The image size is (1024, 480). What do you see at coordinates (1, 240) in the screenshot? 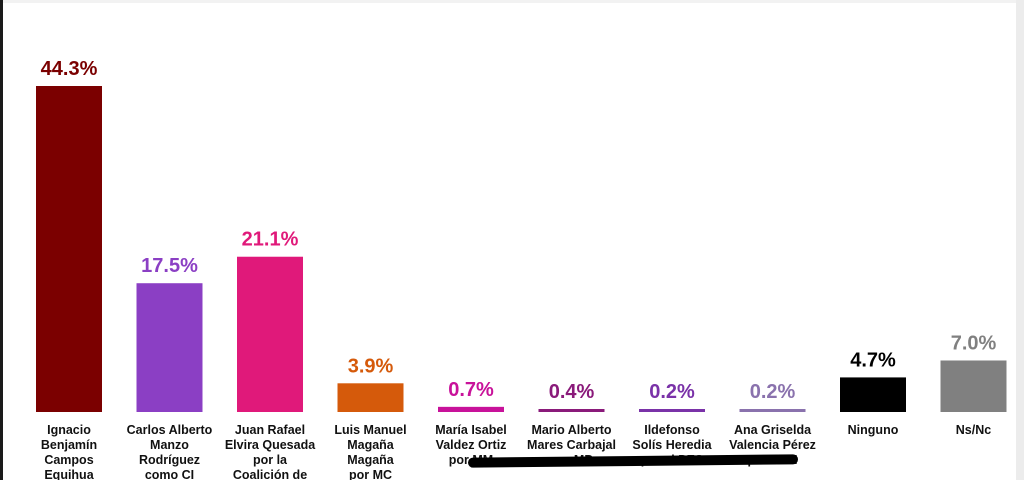
I see `left-frame-border` at bounding box center [1, 240].